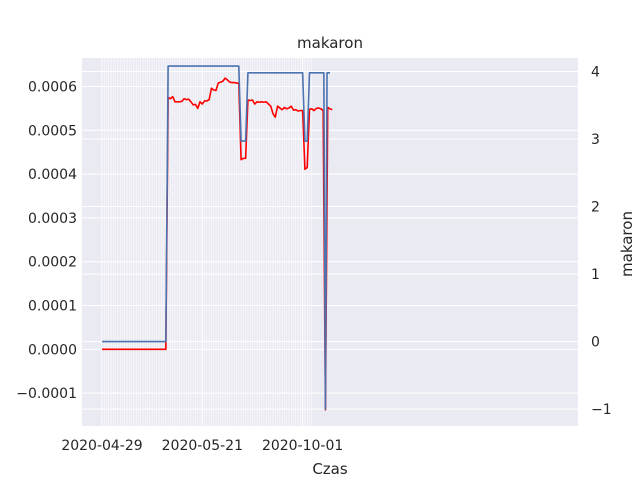  I want to click on x-tick-label: 2020-05-21, so click(202, 446).